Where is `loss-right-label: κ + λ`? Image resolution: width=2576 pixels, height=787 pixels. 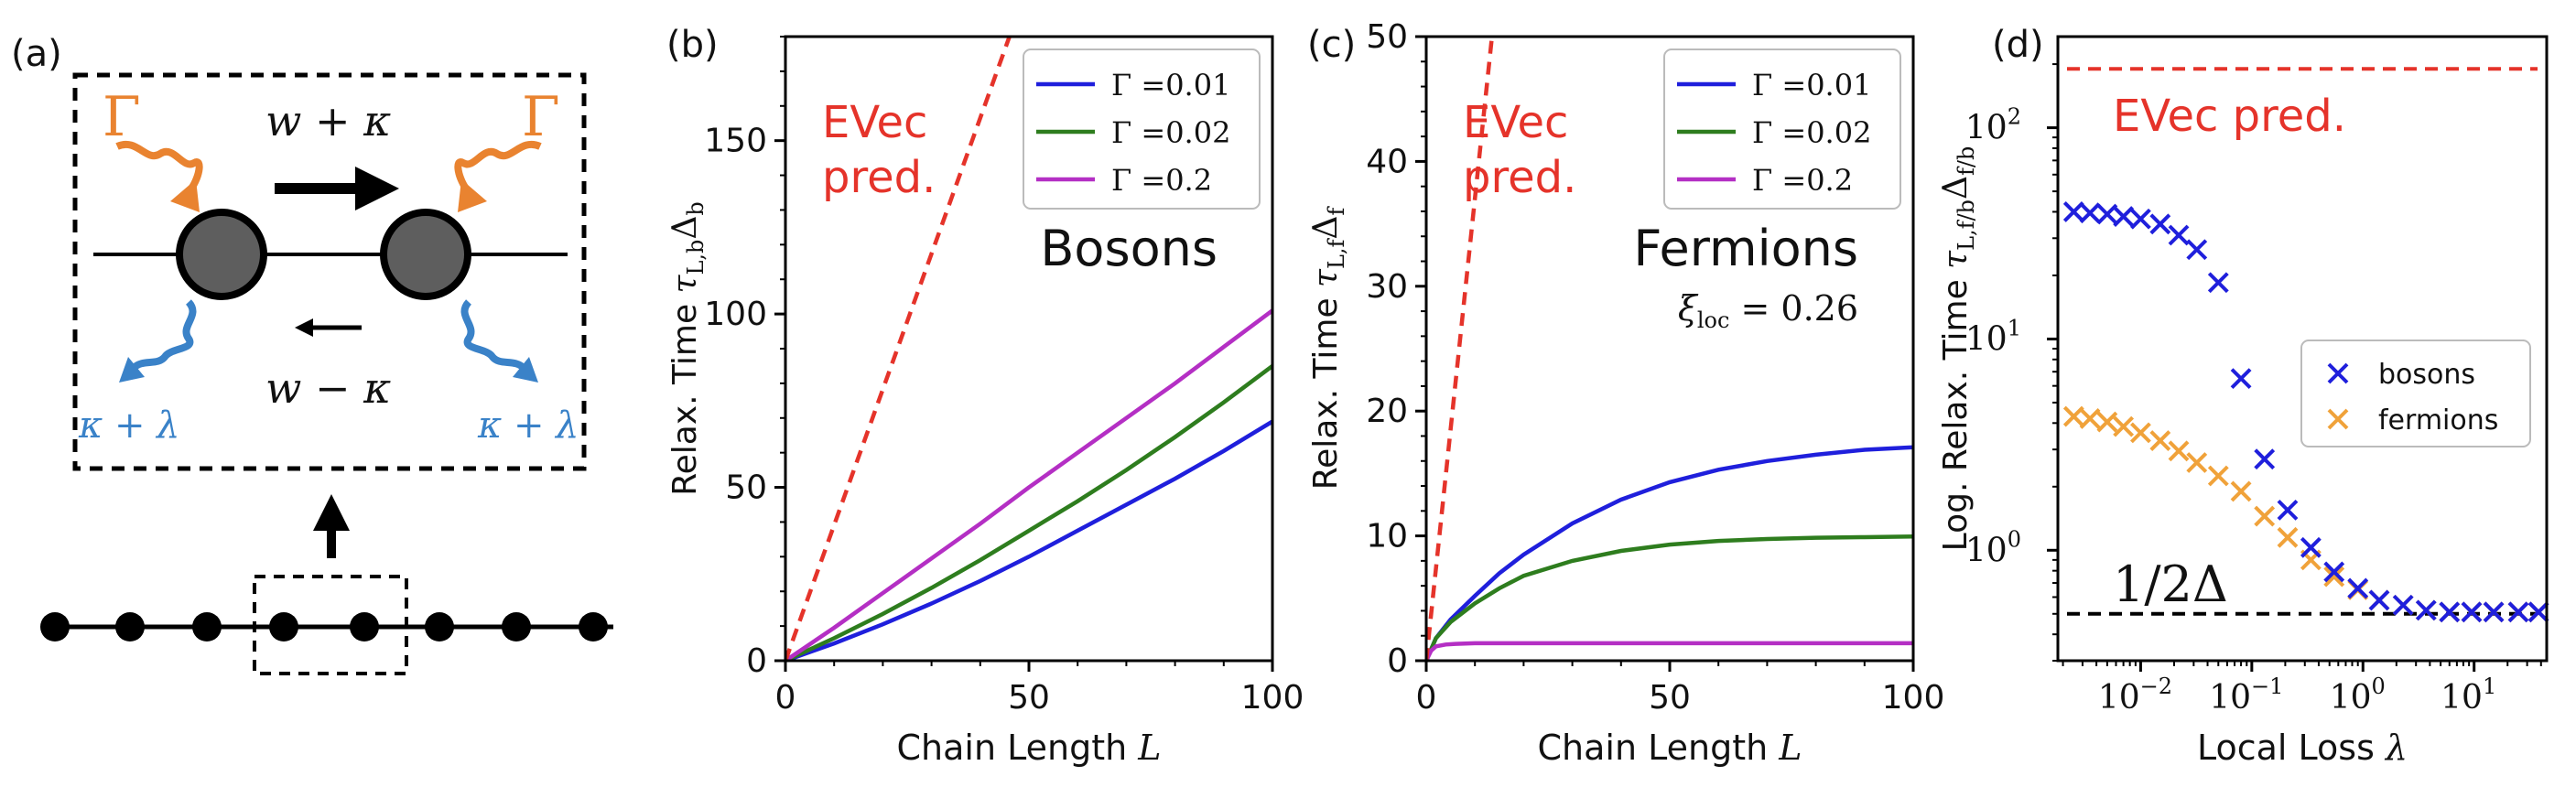
loss-right-label: κ + λ is located at coordinates (528, 425).